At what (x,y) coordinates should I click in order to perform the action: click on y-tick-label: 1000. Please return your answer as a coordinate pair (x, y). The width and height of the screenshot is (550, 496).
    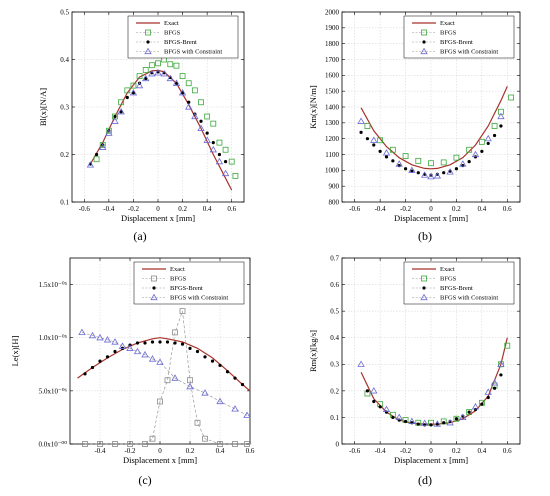
    Looking at the image, I should click on (332, 171).